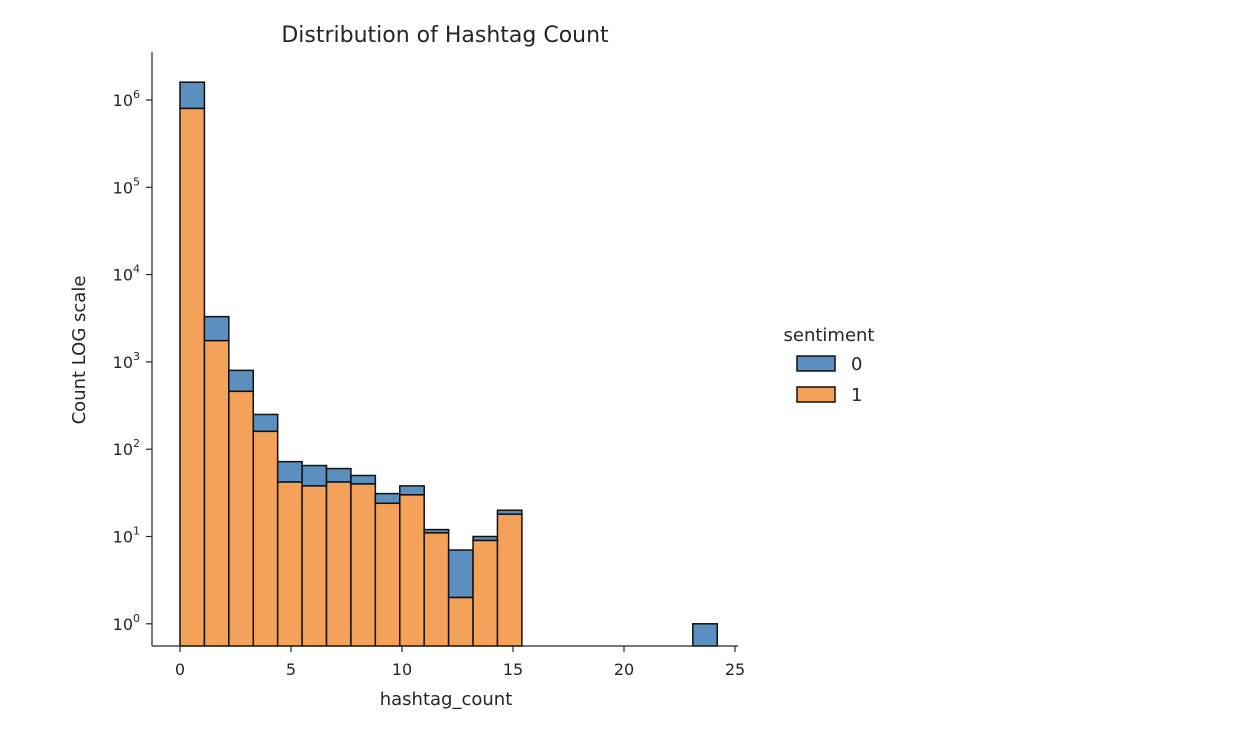 Image resolution: width=1242 pixels, height=740 pixels. What do you see at coordinates (402, 669) in the screenshot?
I see `x-tick-label: 10` at bounding box center [402, 669].